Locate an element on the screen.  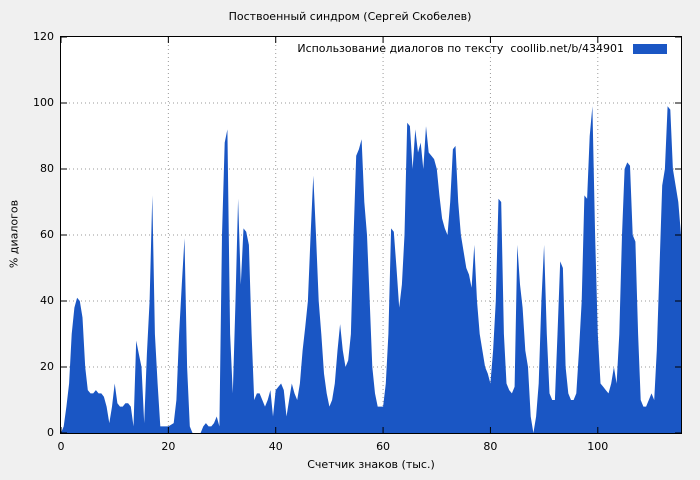
y-tick-label: 20 is located at coordinates (47, 366).